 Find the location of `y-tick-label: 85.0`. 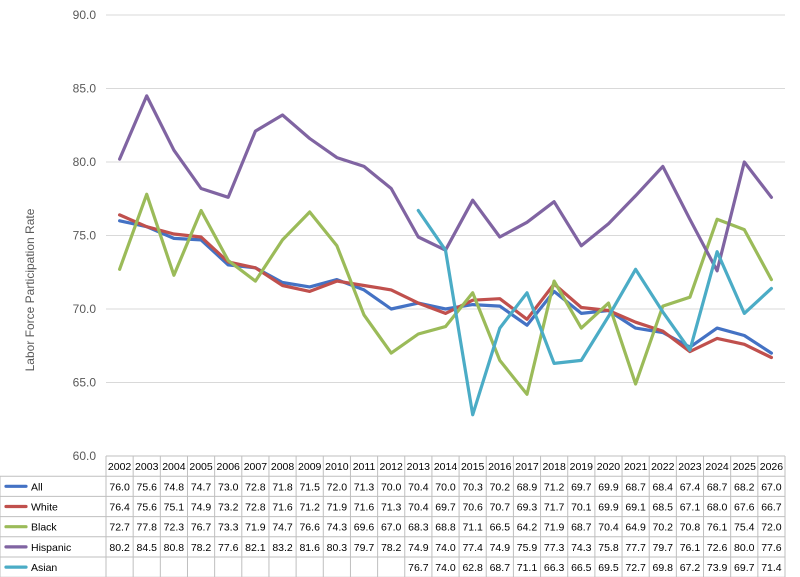

y-tick-label: 85.0 is located at coordinates (85, 89).